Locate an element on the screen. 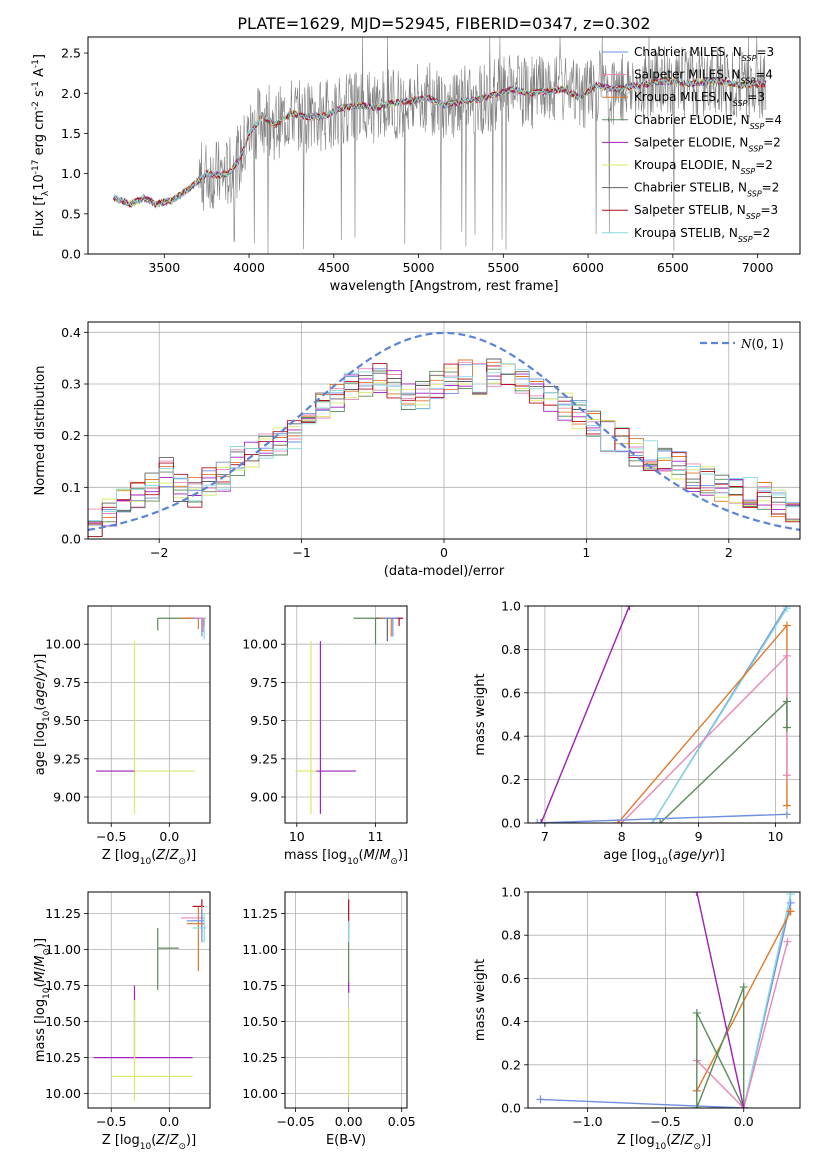  x-tick-label: 0.0 is located at coordinates (169, 836).